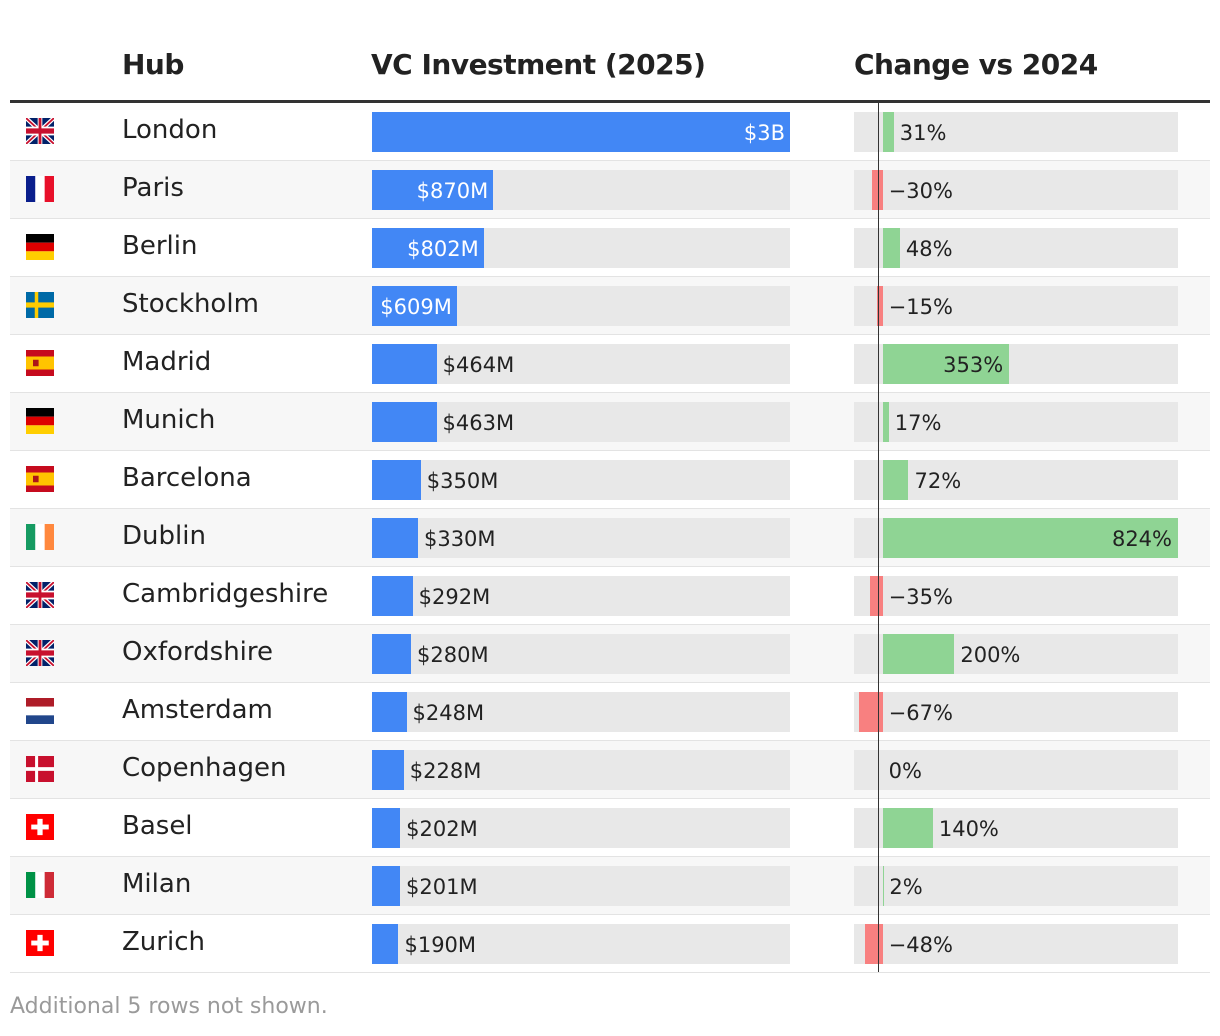 This screenshot has width=1220, height=1036. What do you see at coordinates (190, 304) in the screenshot?
I see `hub-name: Stockholm` at bounding box center [190, 304].